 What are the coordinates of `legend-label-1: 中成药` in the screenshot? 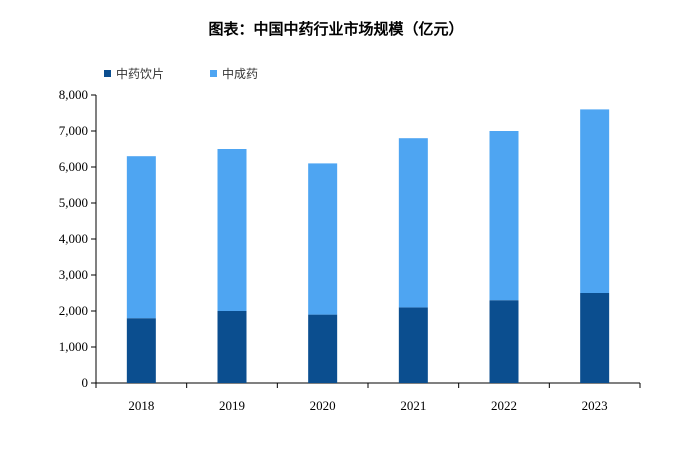 It's located at (240, 73).